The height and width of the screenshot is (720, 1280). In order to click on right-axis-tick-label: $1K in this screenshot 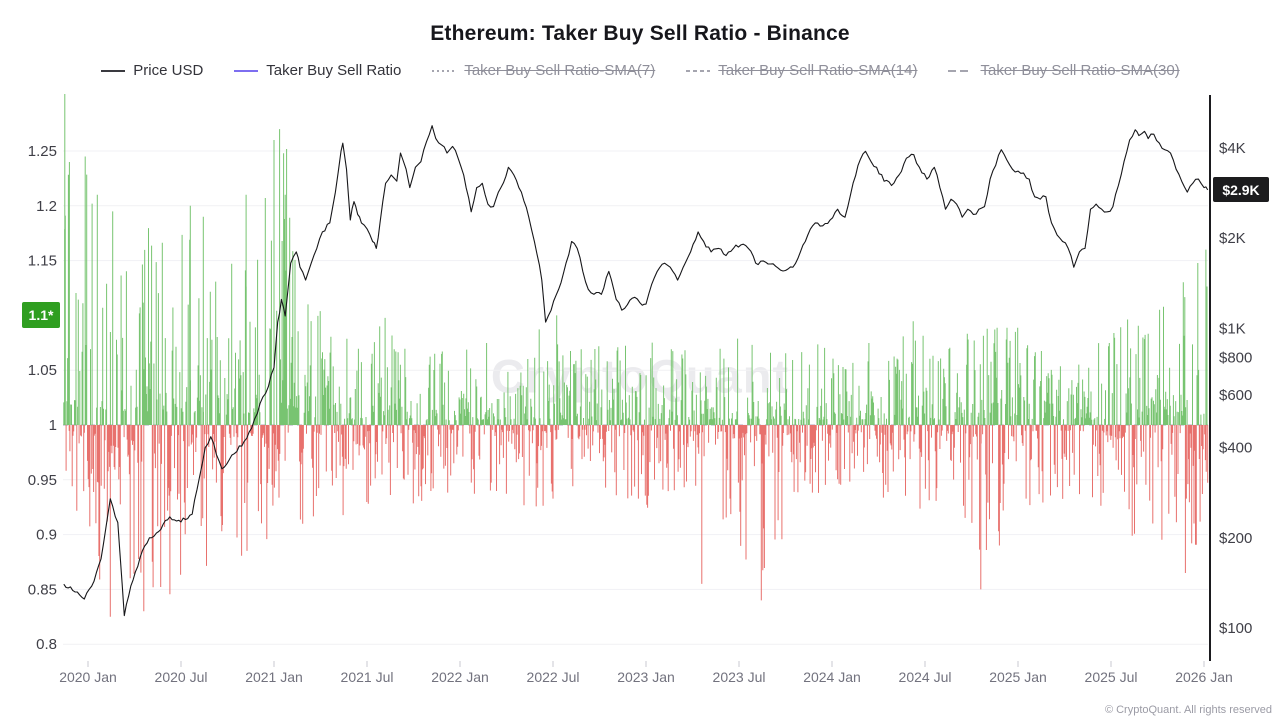, I will do `click(1232, 328)`.